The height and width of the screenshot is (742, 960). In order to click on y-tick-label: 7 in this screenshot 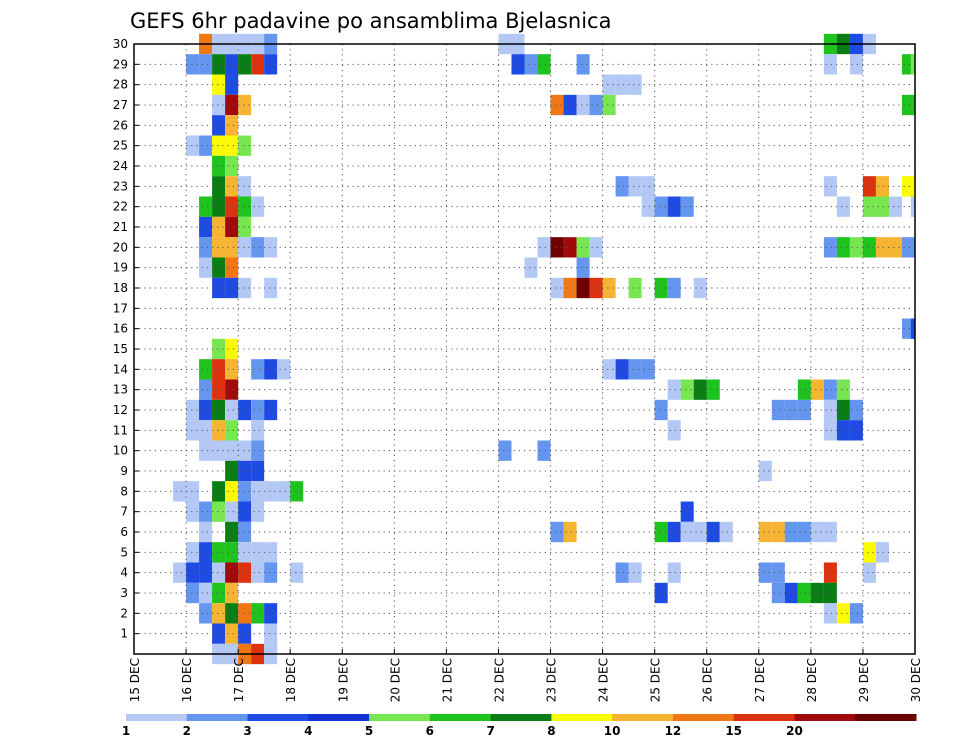, I will do `click(124, 512)`.